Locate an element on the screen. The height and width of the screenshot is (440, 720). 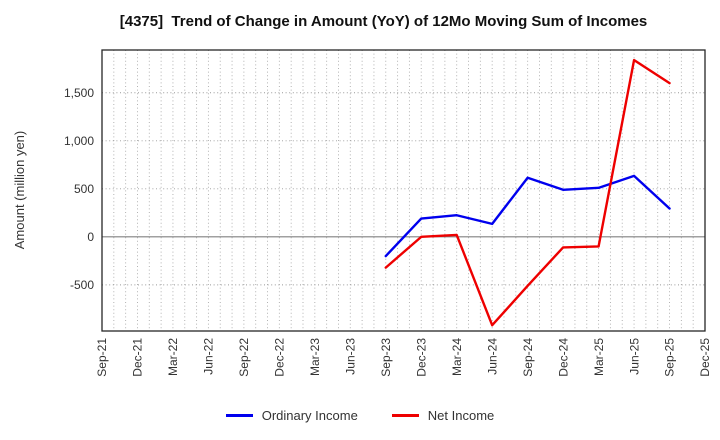
legend-label-ordinary-income: Ordinary Income is located at coordinates (309, 415).